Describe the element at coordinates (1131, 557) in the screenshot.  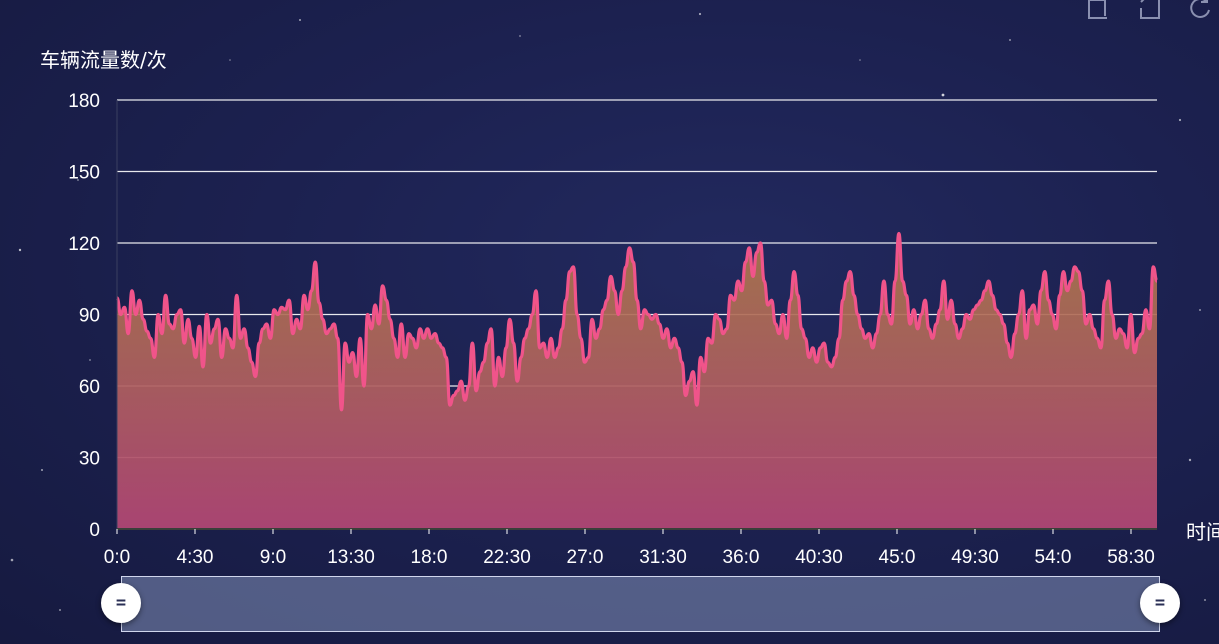
I see `x-tick-label: 58:30` at that location.